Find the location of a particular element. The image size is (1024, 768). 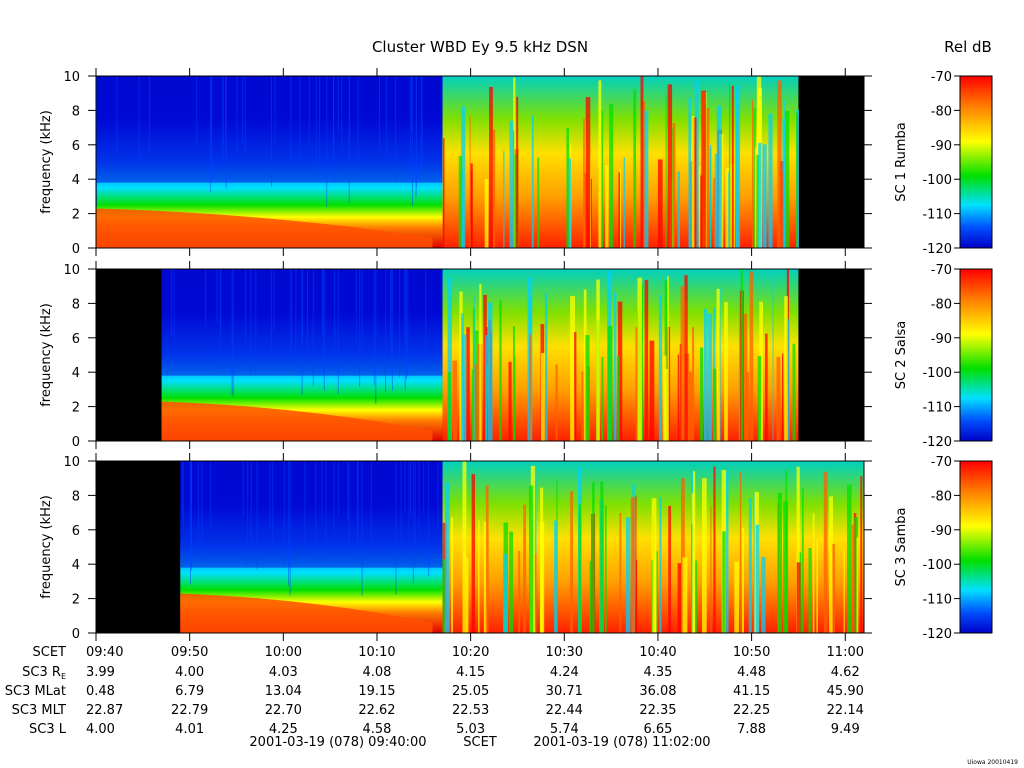

colorbar-tick-label: -90 is located at coordinates (941, 146).